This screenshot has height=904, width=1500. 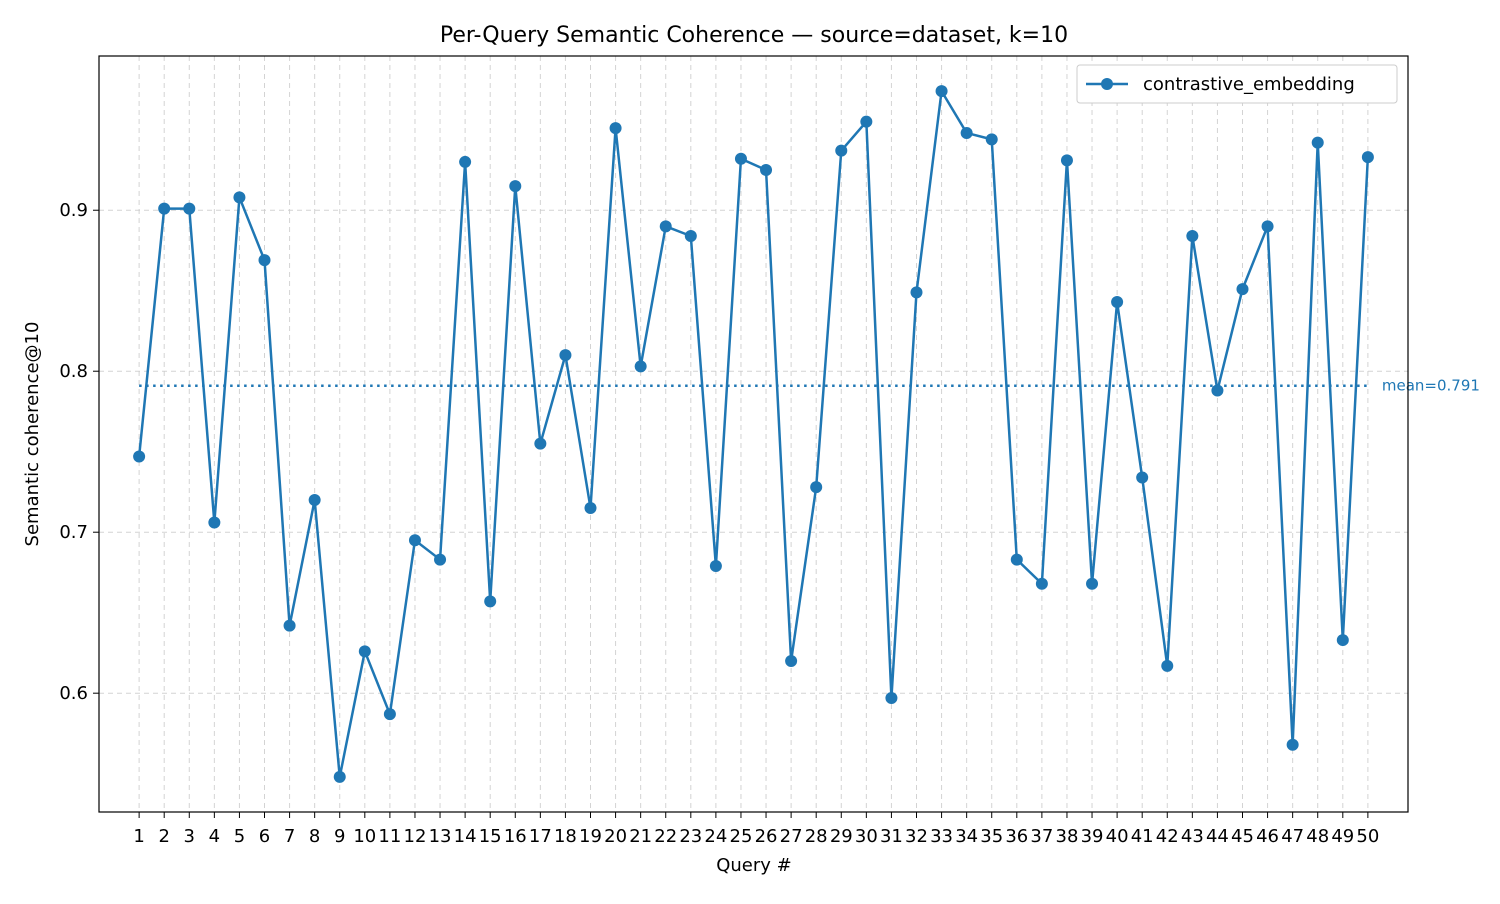 I want to click on x-tick-label: 28, so click(x=816, y=836).